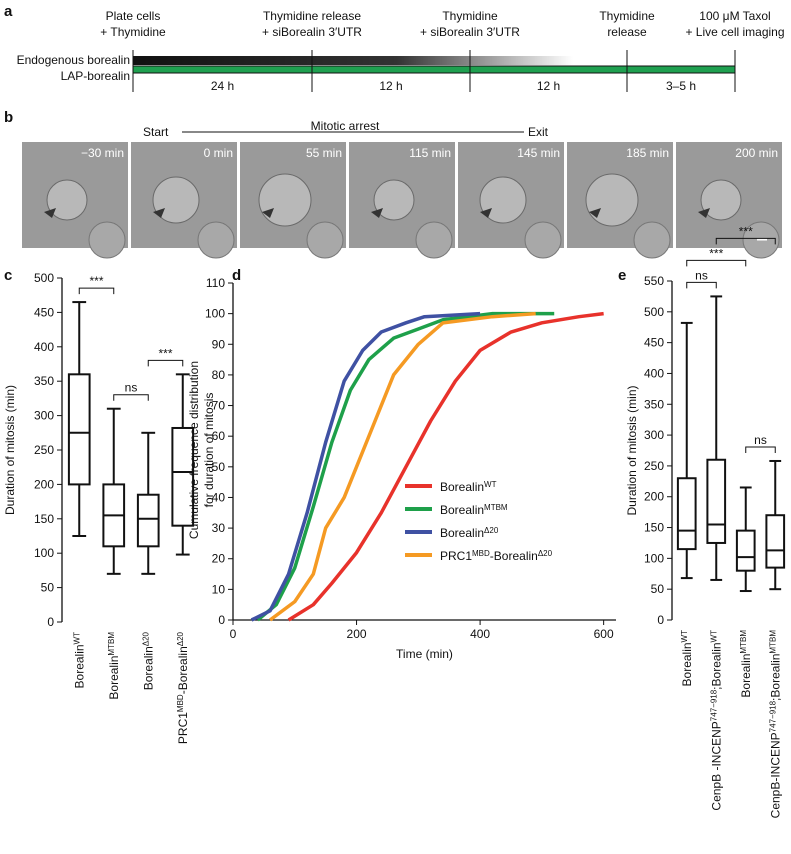 This screenshot has height=854, width=791. I want to click on y-tick-label: 350, so click(654, 404).